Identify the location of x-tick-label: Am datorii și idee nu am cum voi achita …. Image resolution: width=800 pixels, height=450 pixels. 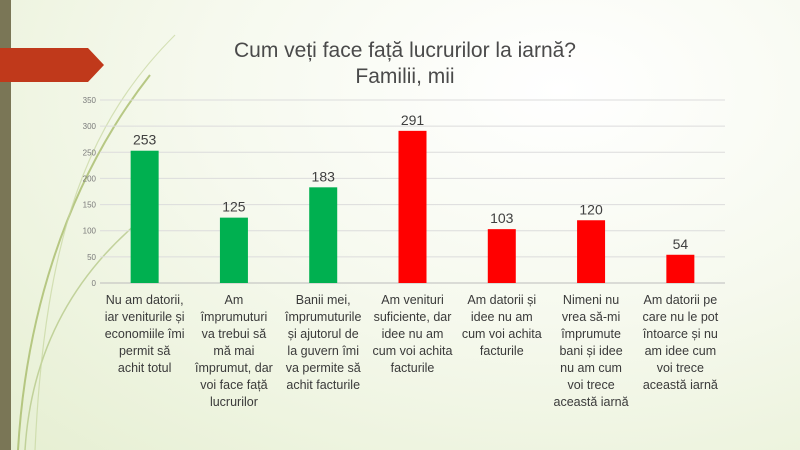
(501, 325).